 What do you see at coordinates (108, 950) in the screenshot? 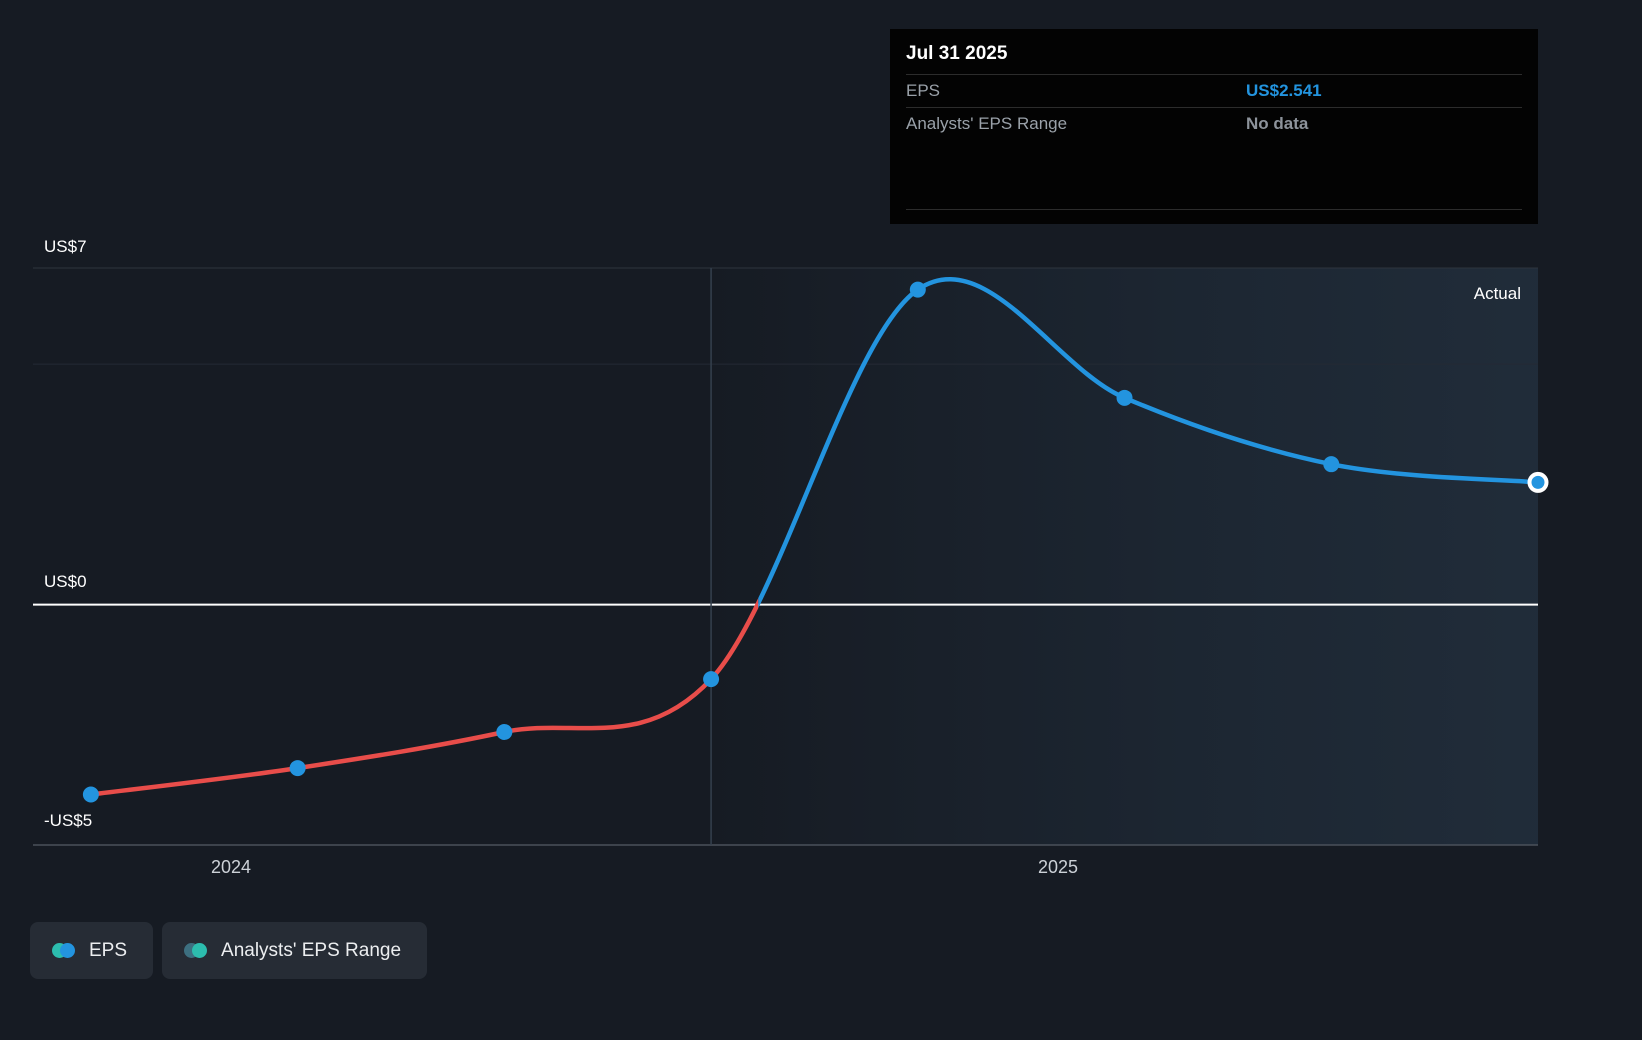
I see `legend-eps-label: EPS` at bounding box center [108, 950].